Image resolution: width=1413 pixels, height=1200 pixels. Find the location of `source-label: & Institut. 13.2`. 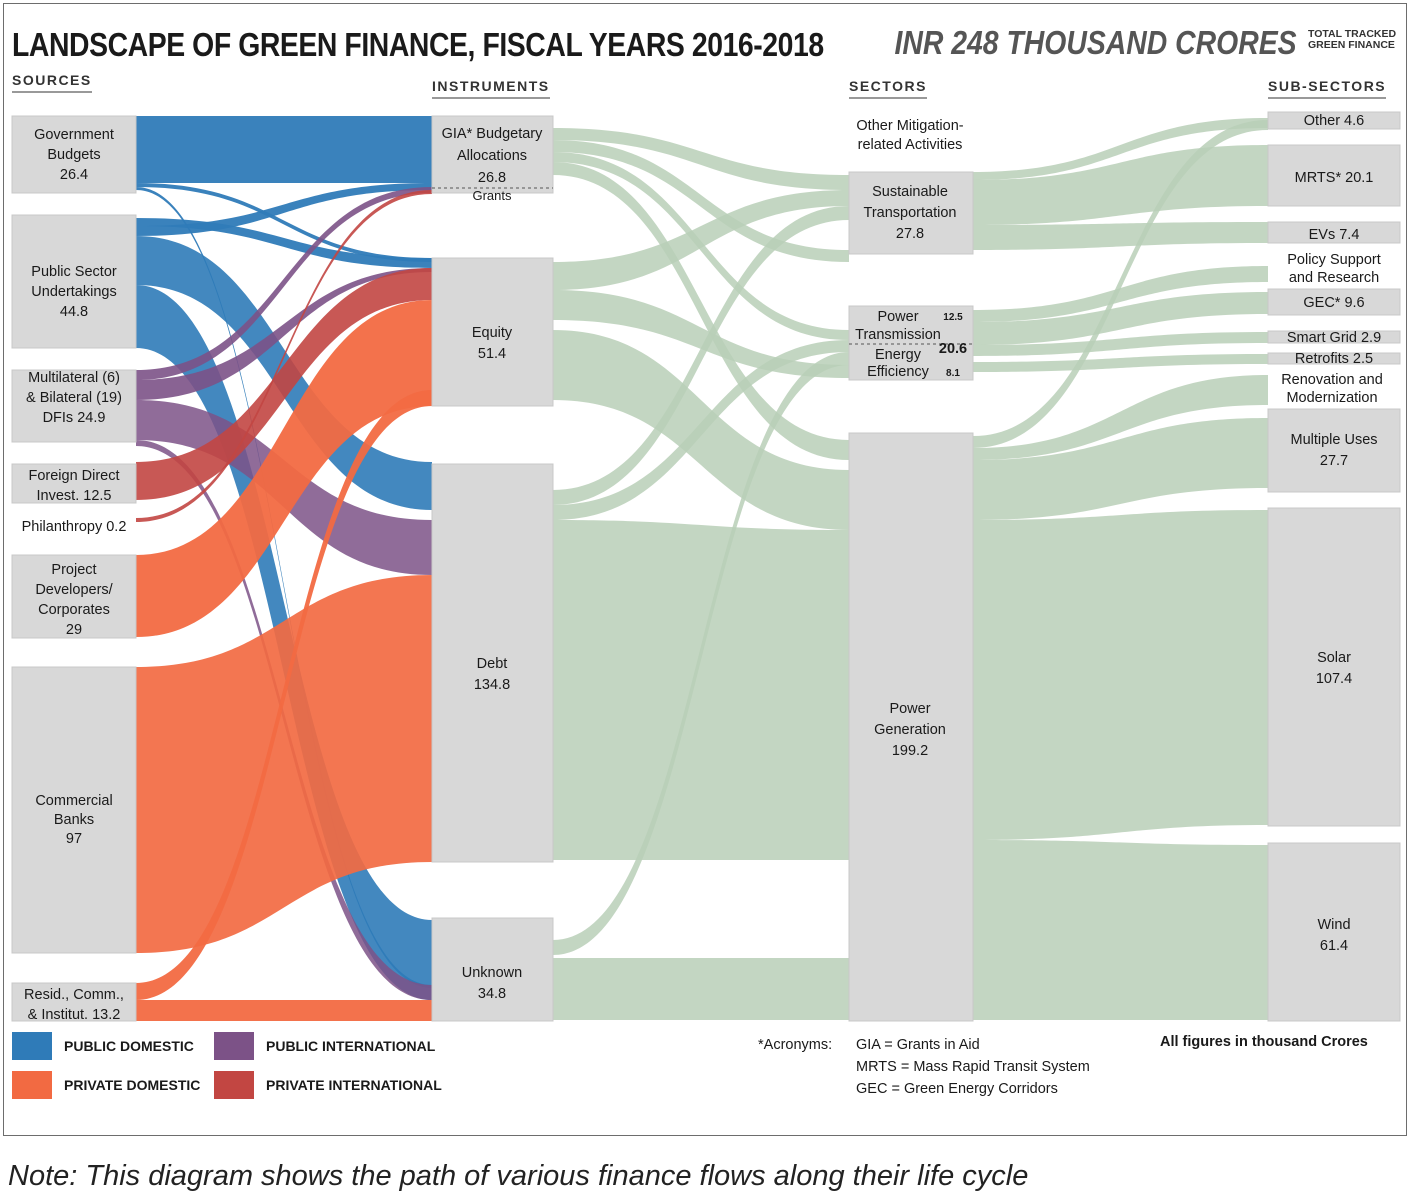

source-label: & Institut. 13.2 is located at coordinates (74, 1015).